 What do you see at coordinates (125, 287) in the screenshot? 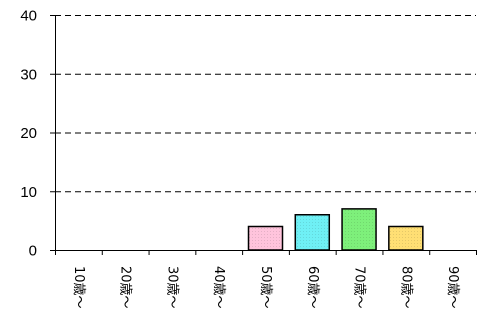
I see `x-category-label: 20歳～` at bounding box center [125, 287].